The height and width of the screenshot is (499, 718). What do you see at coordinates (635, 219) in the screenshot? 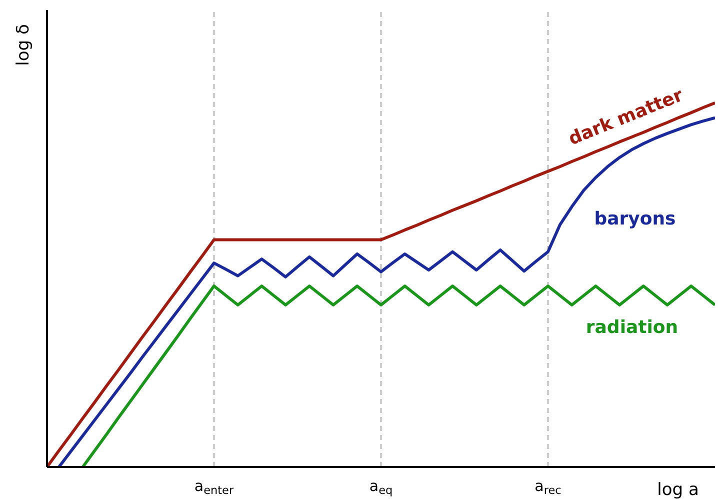
I see `series-label: baryons` at bounding box center [635, 219].